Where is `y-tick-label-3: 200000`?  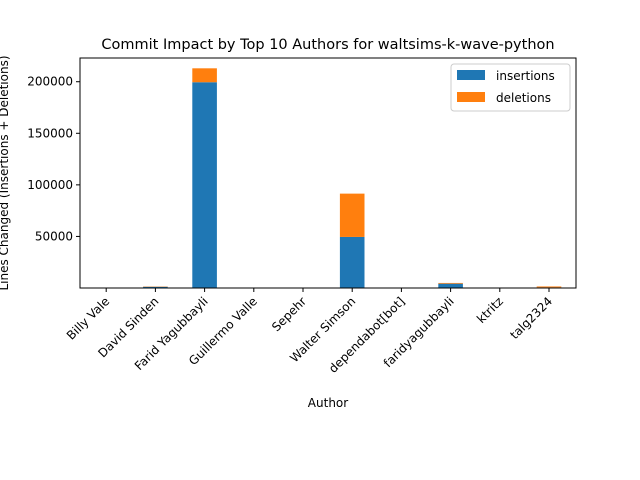
y-tick-label-3: 200000 is located at coordinates (50, 82).